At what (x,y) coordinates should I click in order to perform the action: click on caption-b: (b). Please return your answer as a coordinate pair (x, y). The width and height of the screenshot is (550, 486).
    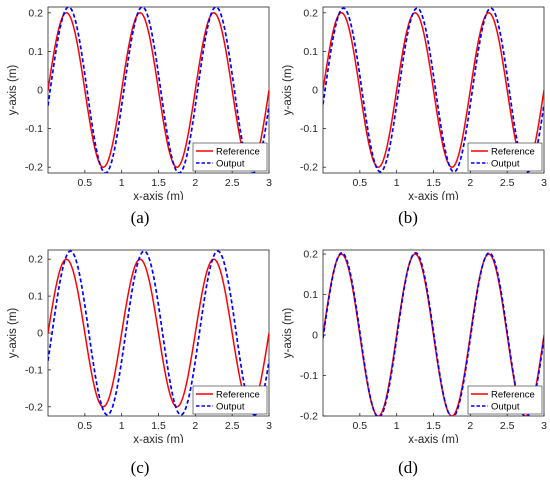
    Looking at the image, I should click on (408, 217).